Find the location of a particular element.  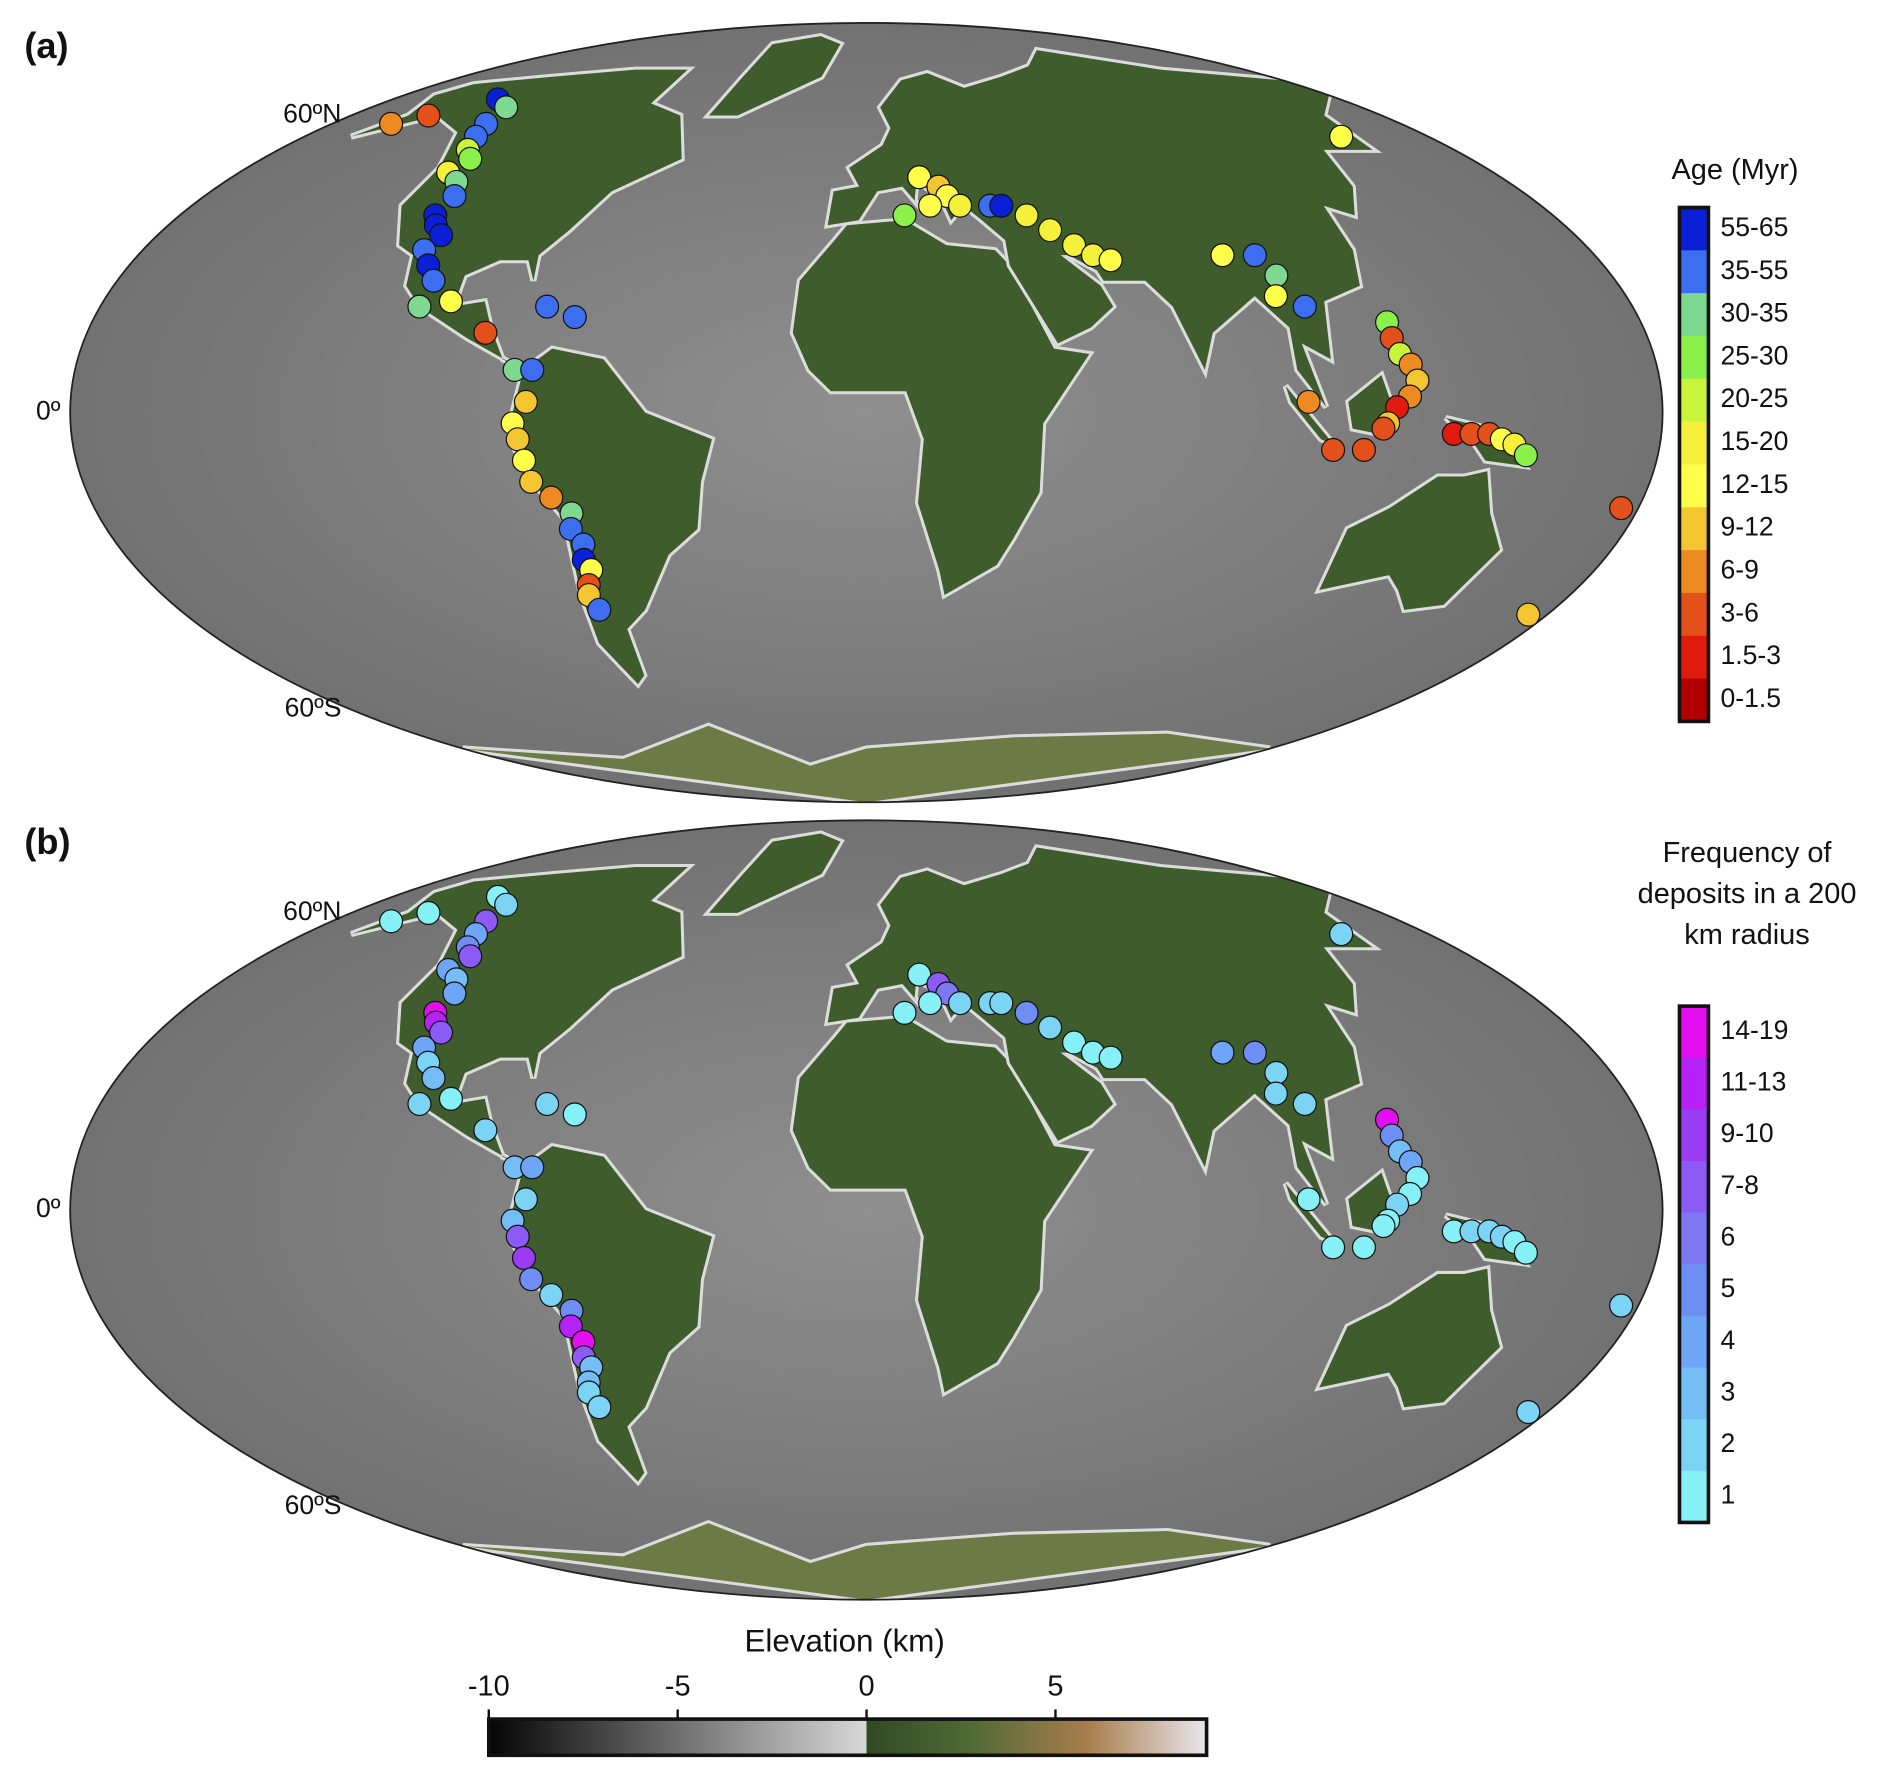

legend-label: 4 is located at coordinates (1727, 1340).